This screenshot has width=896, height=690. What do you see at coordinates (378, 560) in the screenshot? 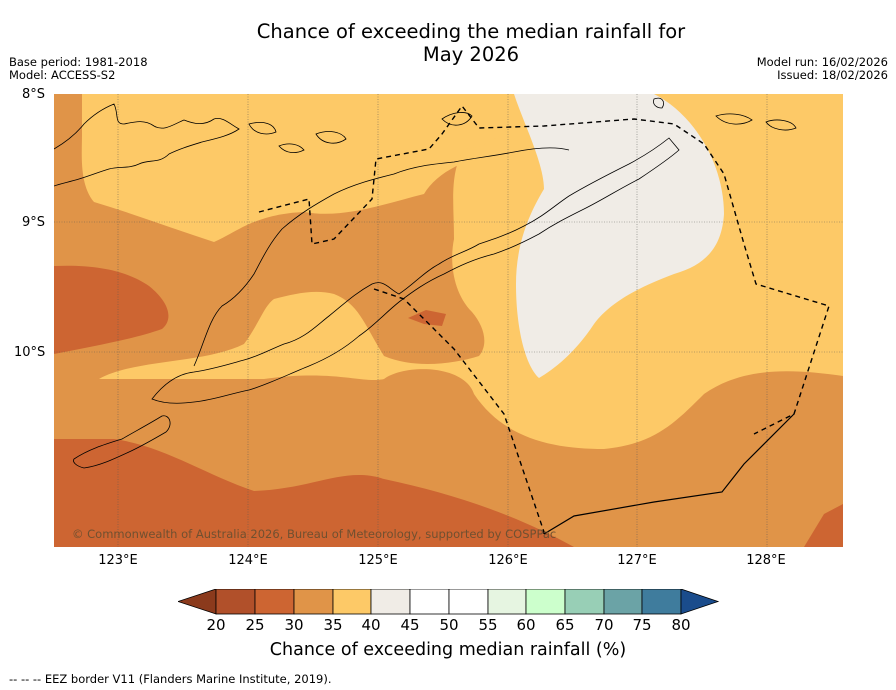
I see `lon-label-125e: 125°E` at bounding box center [378, 560].